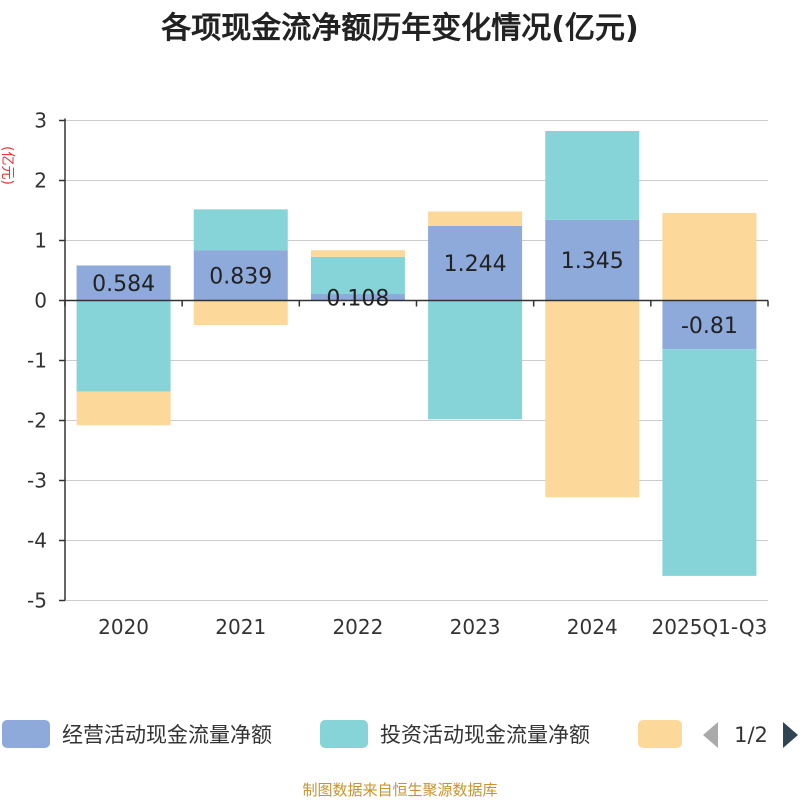 Image resolution: width=800 pixels, height=800 pixels. Describe the element at coordinates (240, 627) in the screenshot. I see `x-tick-label: 2021` at that location.